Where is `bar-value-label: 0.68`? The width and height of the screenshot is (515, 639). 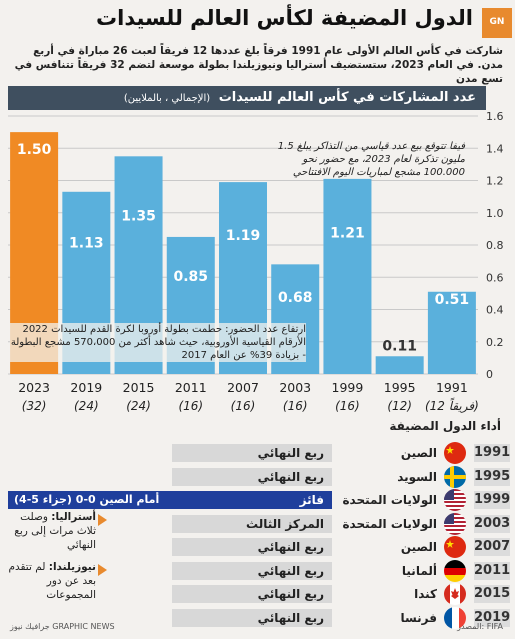 bar-value-label: 0.68 is located at coordinates (295, 298).